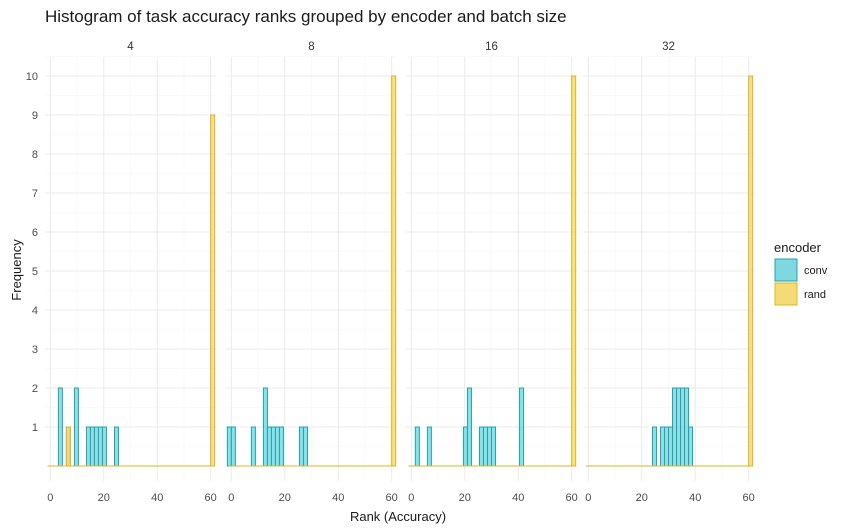 Image resolution: width=844 pixels, height=530 pixels. I want to click on facet-strip-label: 32, so click(668, 47).